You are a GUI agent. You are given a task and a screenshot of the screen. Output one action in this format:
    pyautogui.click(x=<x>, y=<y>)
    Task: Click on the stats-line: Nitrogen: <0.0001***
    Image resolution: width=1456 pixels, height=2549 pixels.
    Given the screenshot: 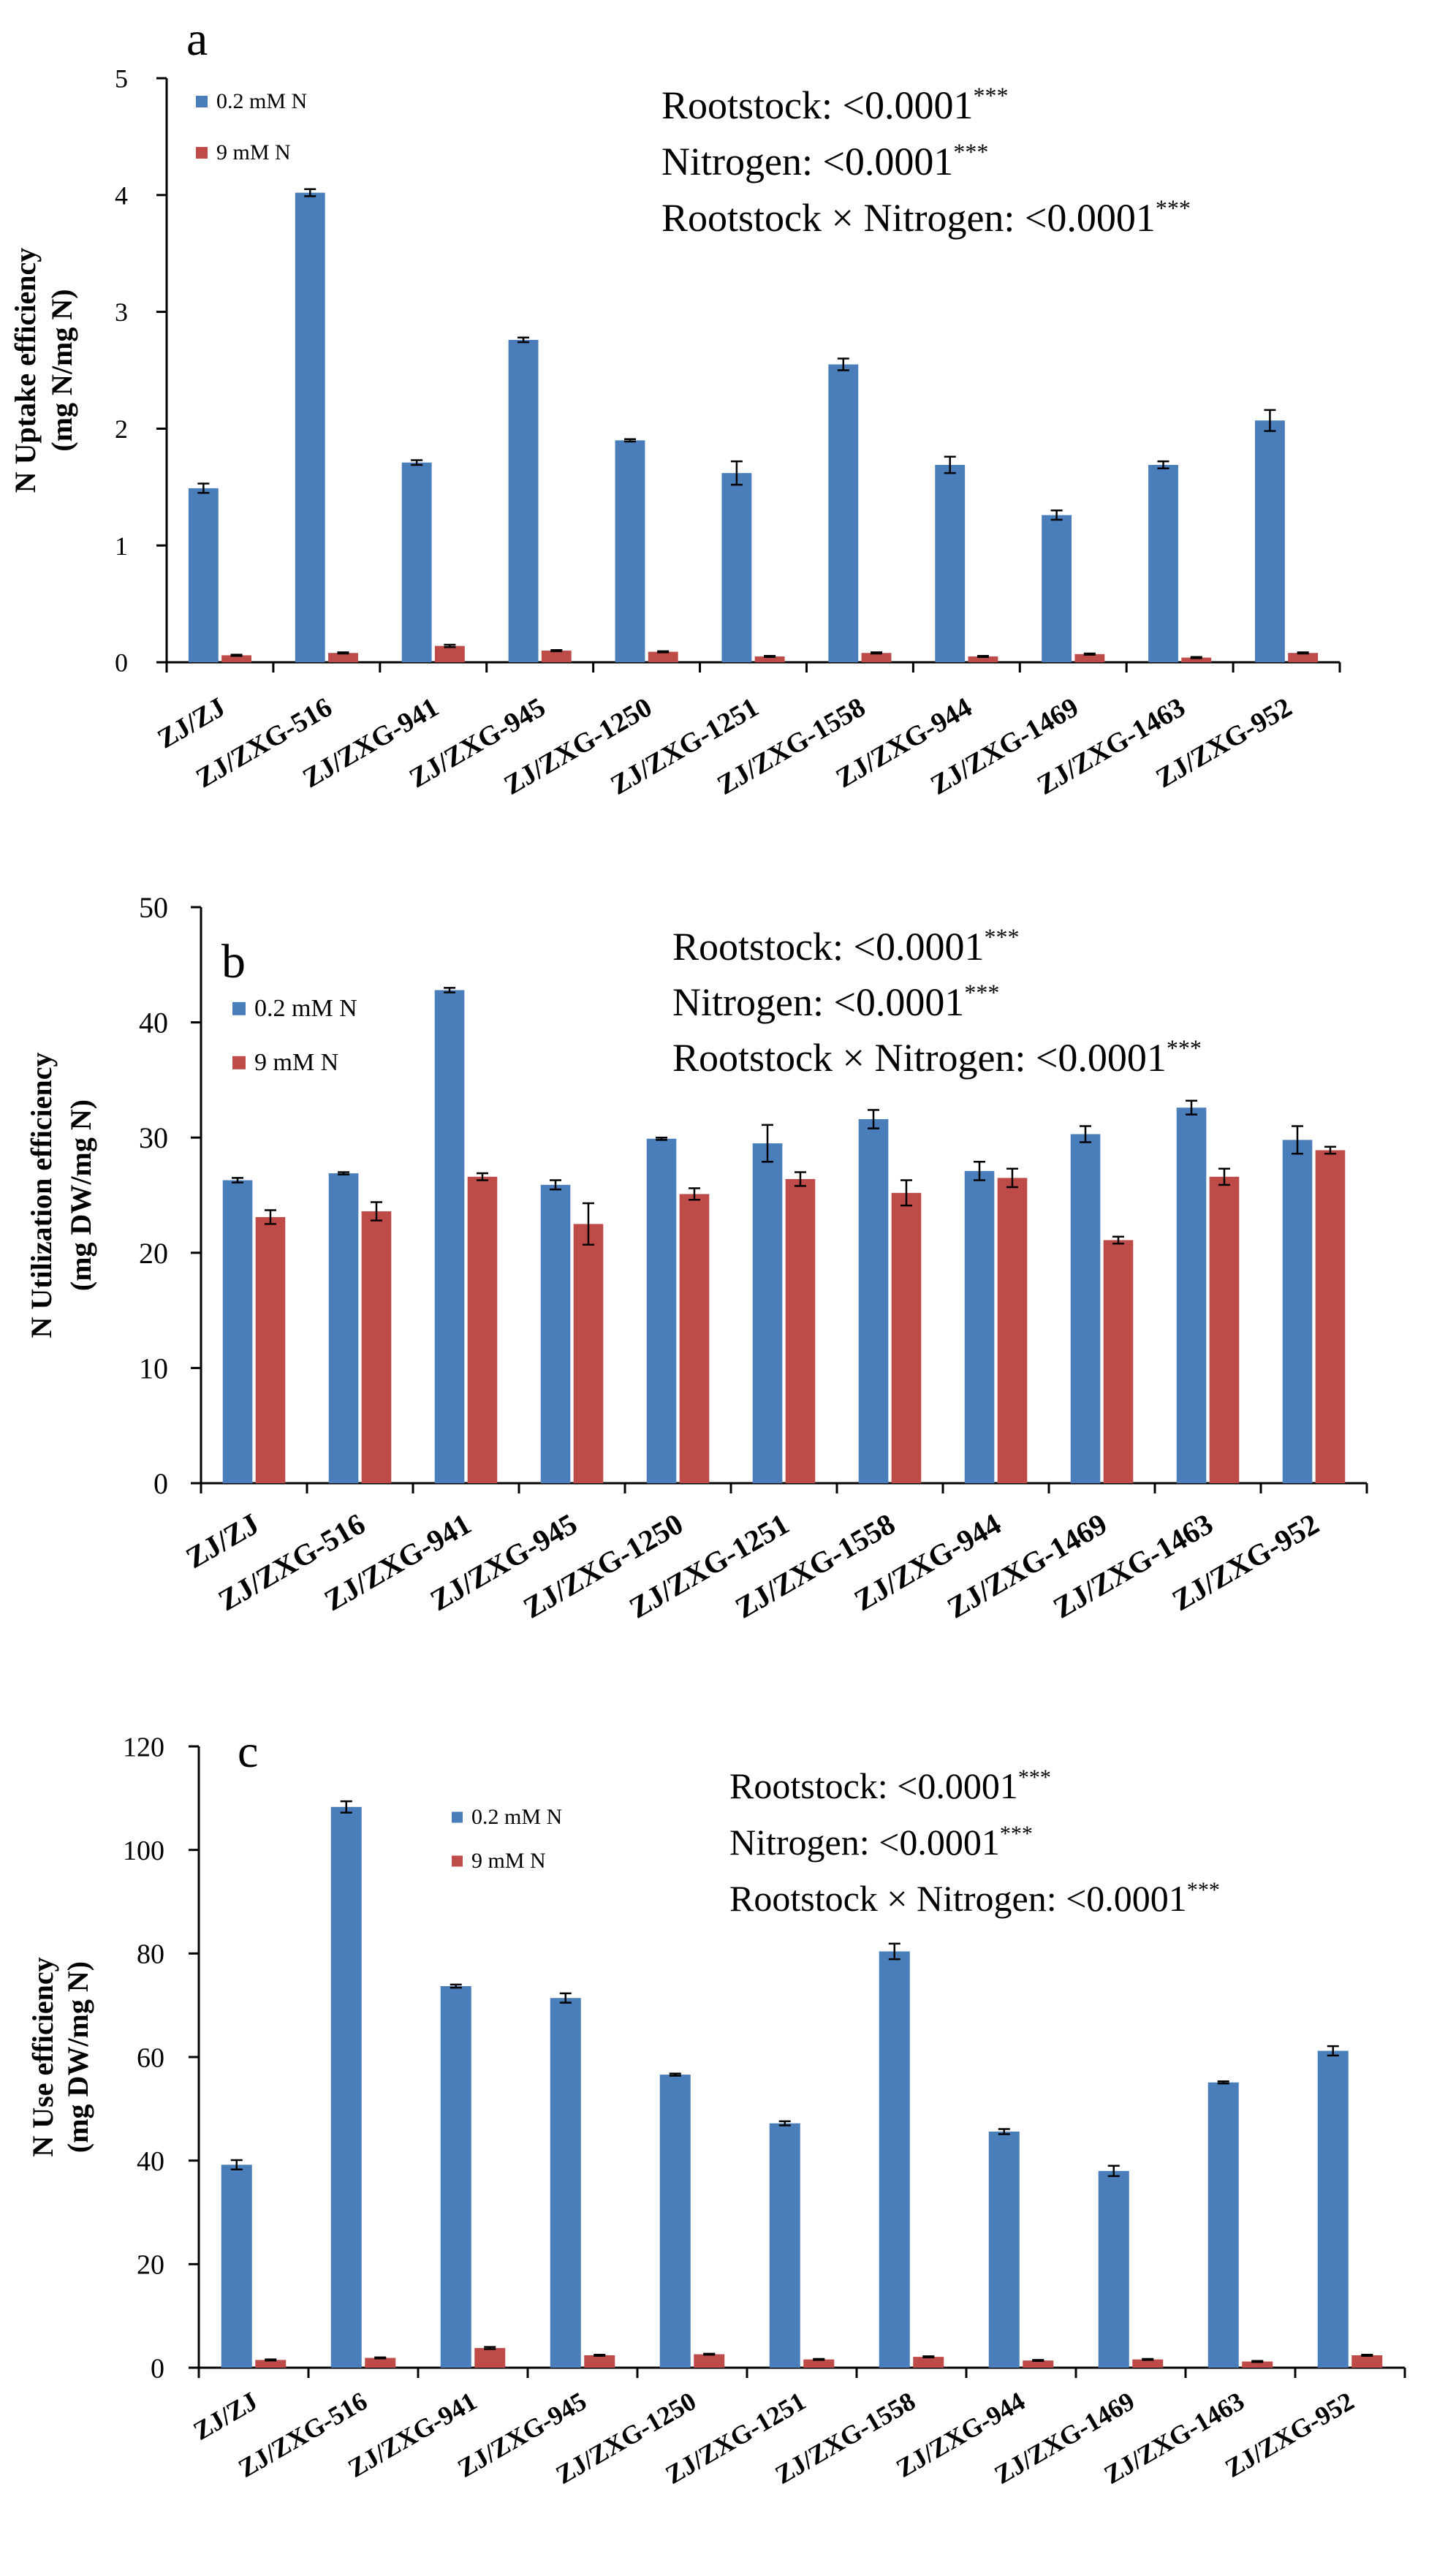 What is the action you would take?
    pyautogui.click(x=881, y=1842)
    